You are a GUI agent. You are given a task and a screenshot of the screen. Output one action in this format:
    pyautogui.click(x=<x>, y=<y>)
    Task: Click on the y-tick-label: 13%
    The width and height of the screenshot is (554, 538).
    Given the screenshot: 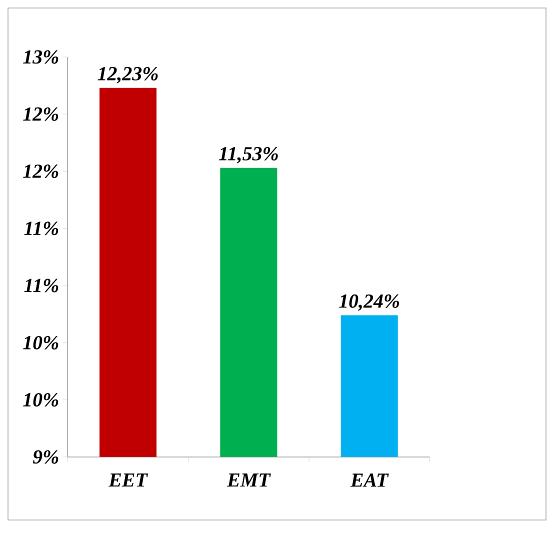 What is the action you would take?
    pyautogui.click(x=40, y=57)
    